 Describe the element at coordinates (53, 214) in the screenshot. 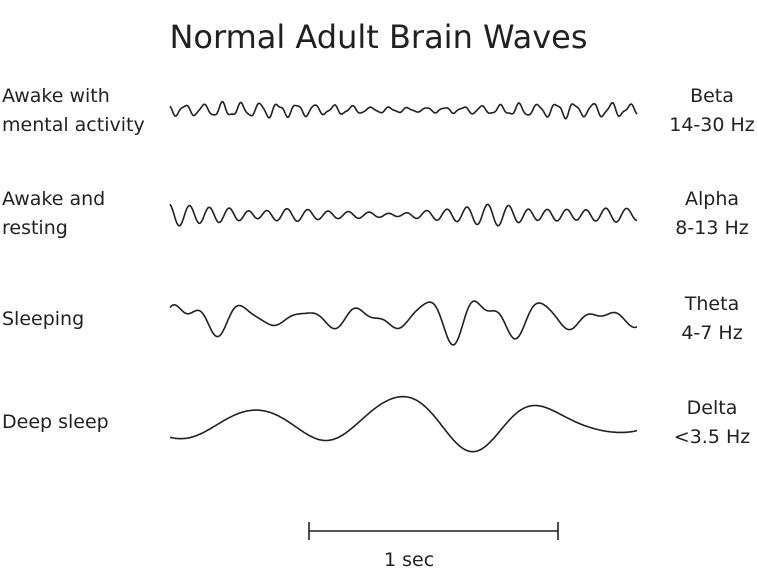

I see `state-label-alpha: Awake and resting` at that location.